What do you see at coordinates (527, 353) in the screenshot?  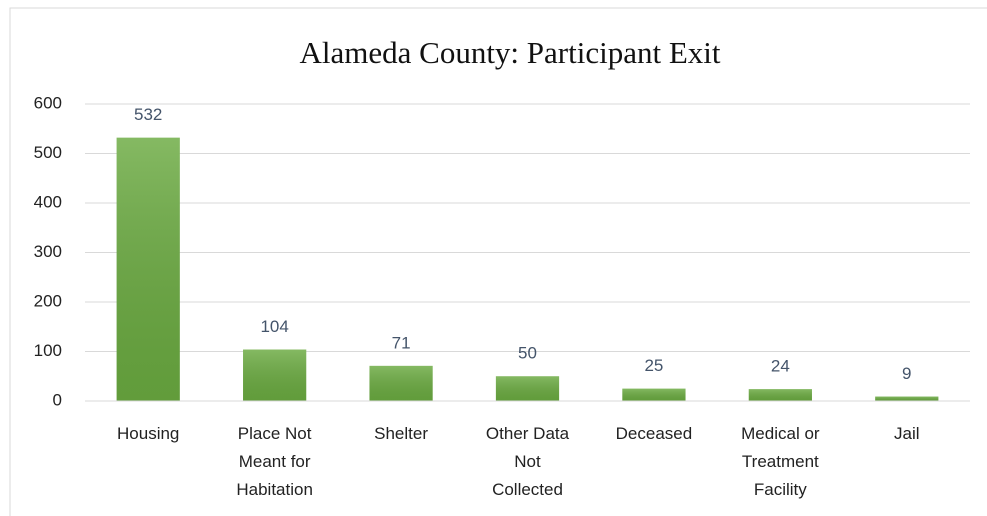 I see `value-label: 50` at bounding box center [527, 353].